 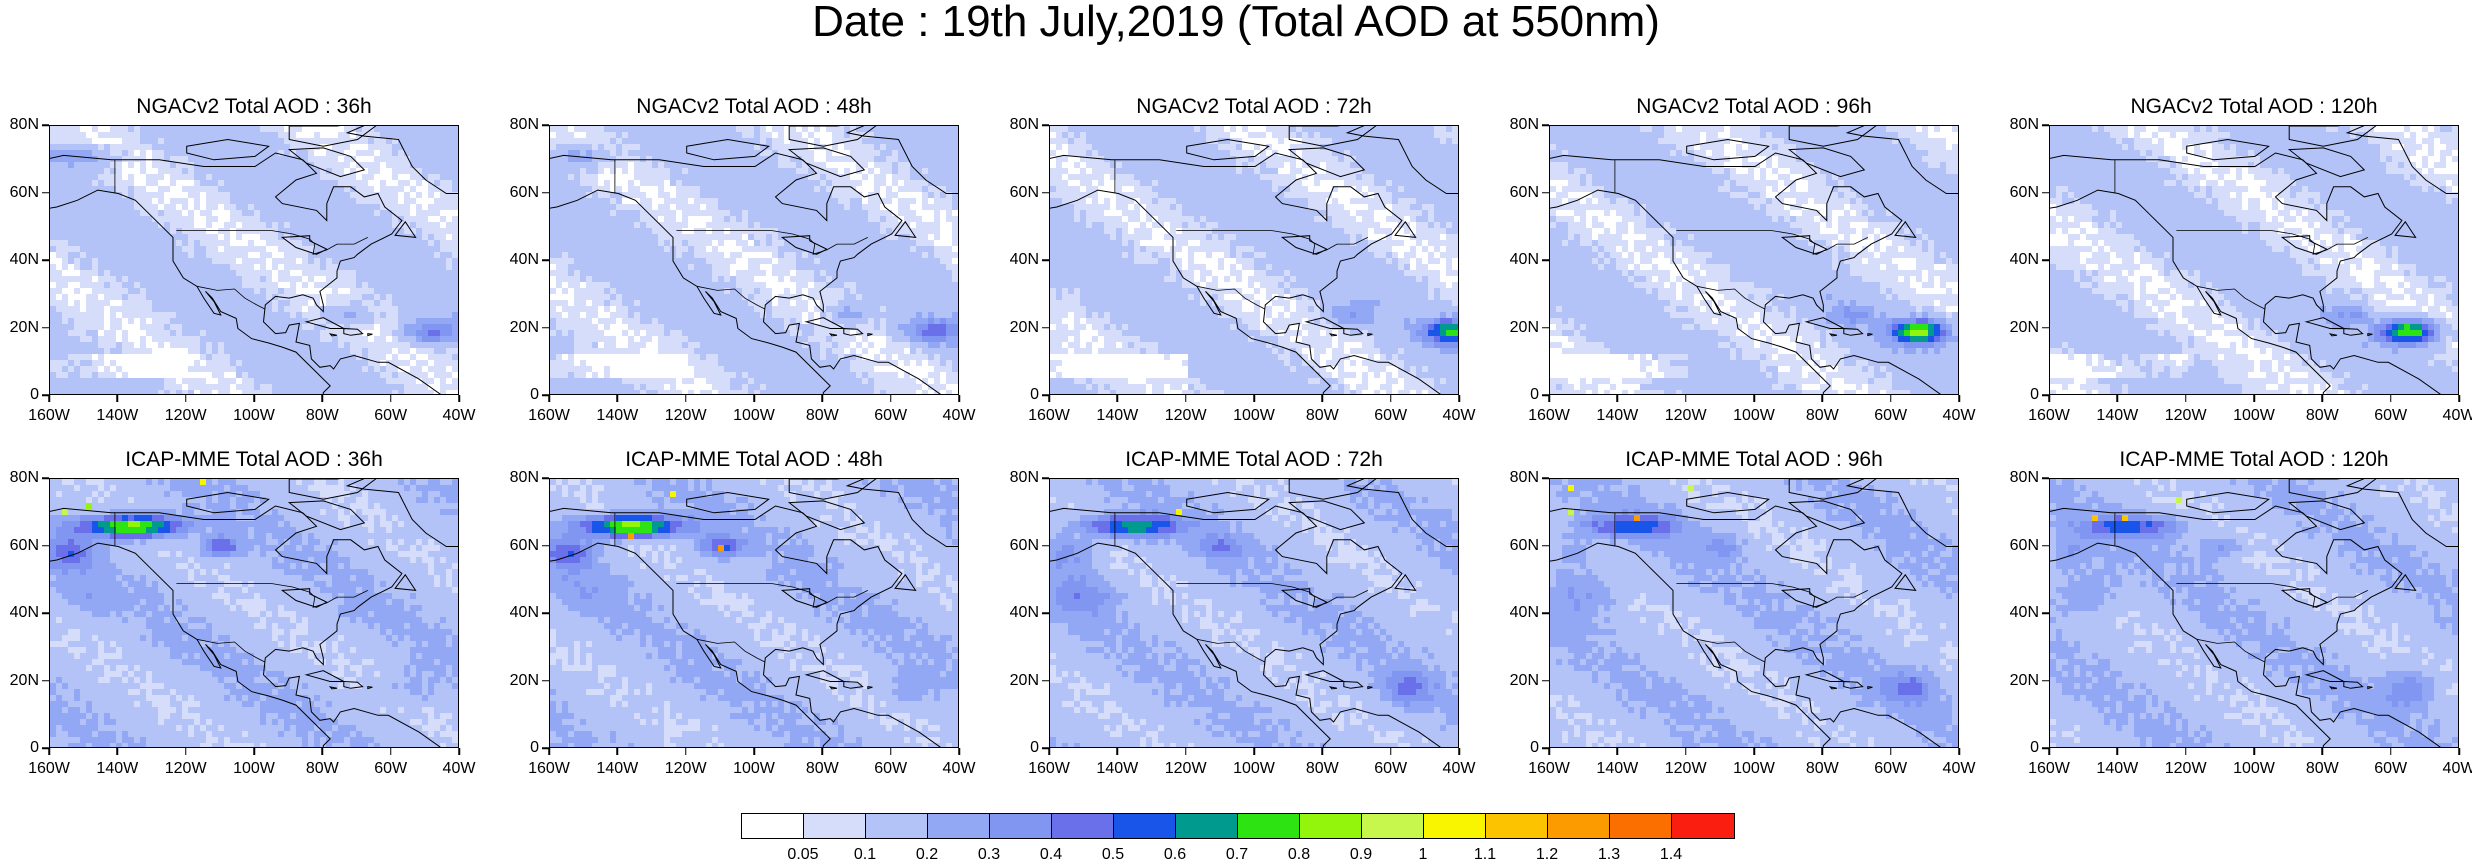 I want to click on panel-title: ICAP-MME Total AOD : 120h, so click(x=2254, y=460).